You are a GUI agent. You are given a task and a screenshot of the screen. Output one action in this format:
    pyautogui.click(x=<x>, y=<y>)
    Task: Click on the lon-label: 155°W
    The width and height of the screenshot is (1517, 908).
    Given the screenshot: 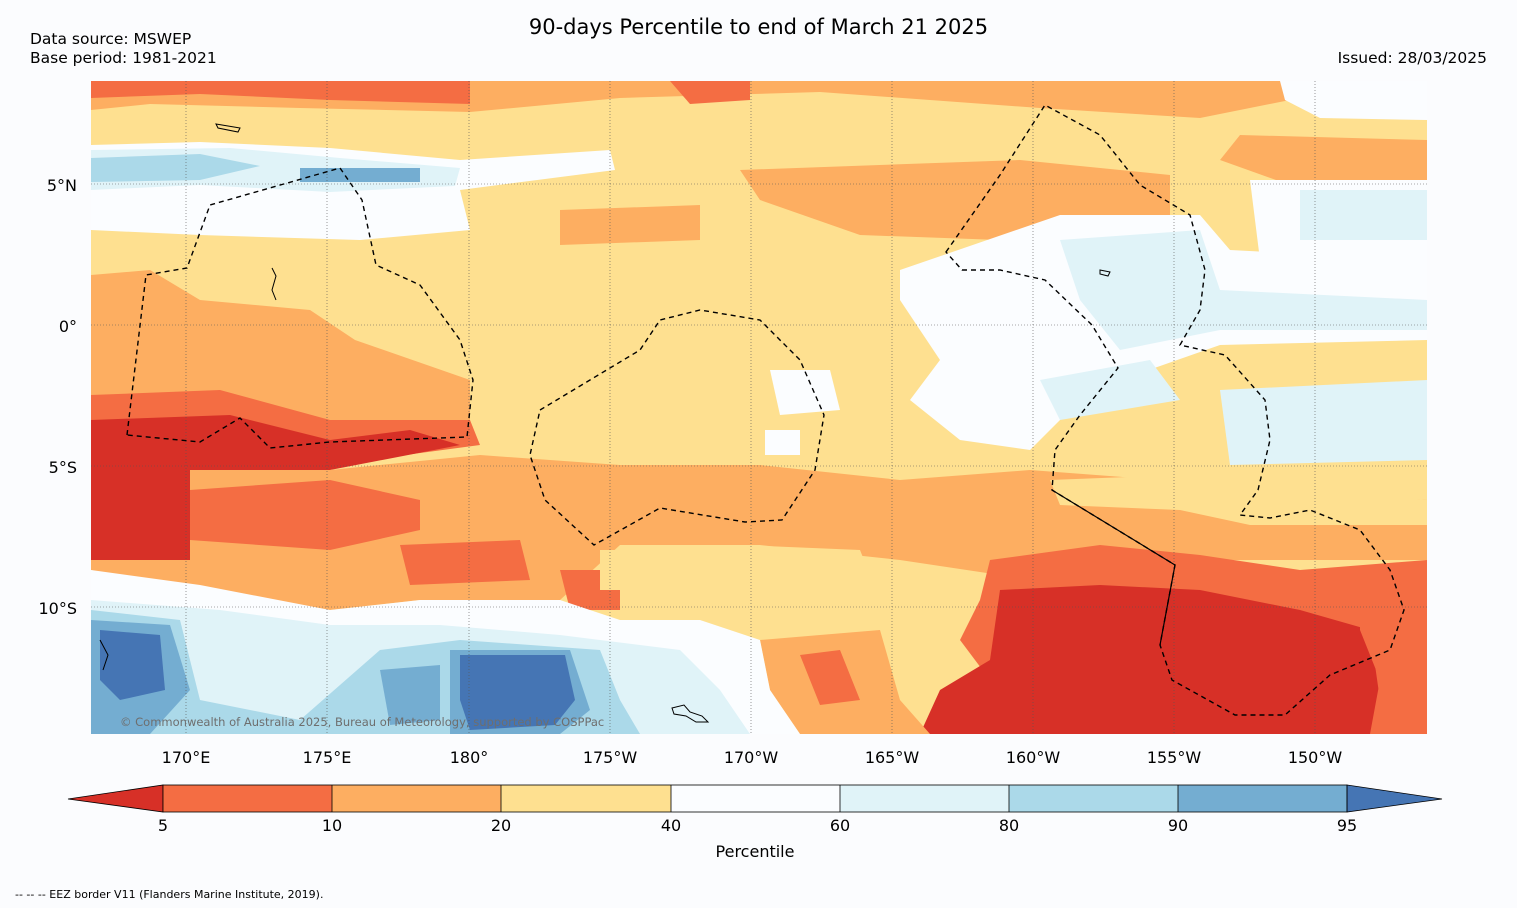 What is the action you would take?
    pyautogui.click(x=1174, y=757)
    